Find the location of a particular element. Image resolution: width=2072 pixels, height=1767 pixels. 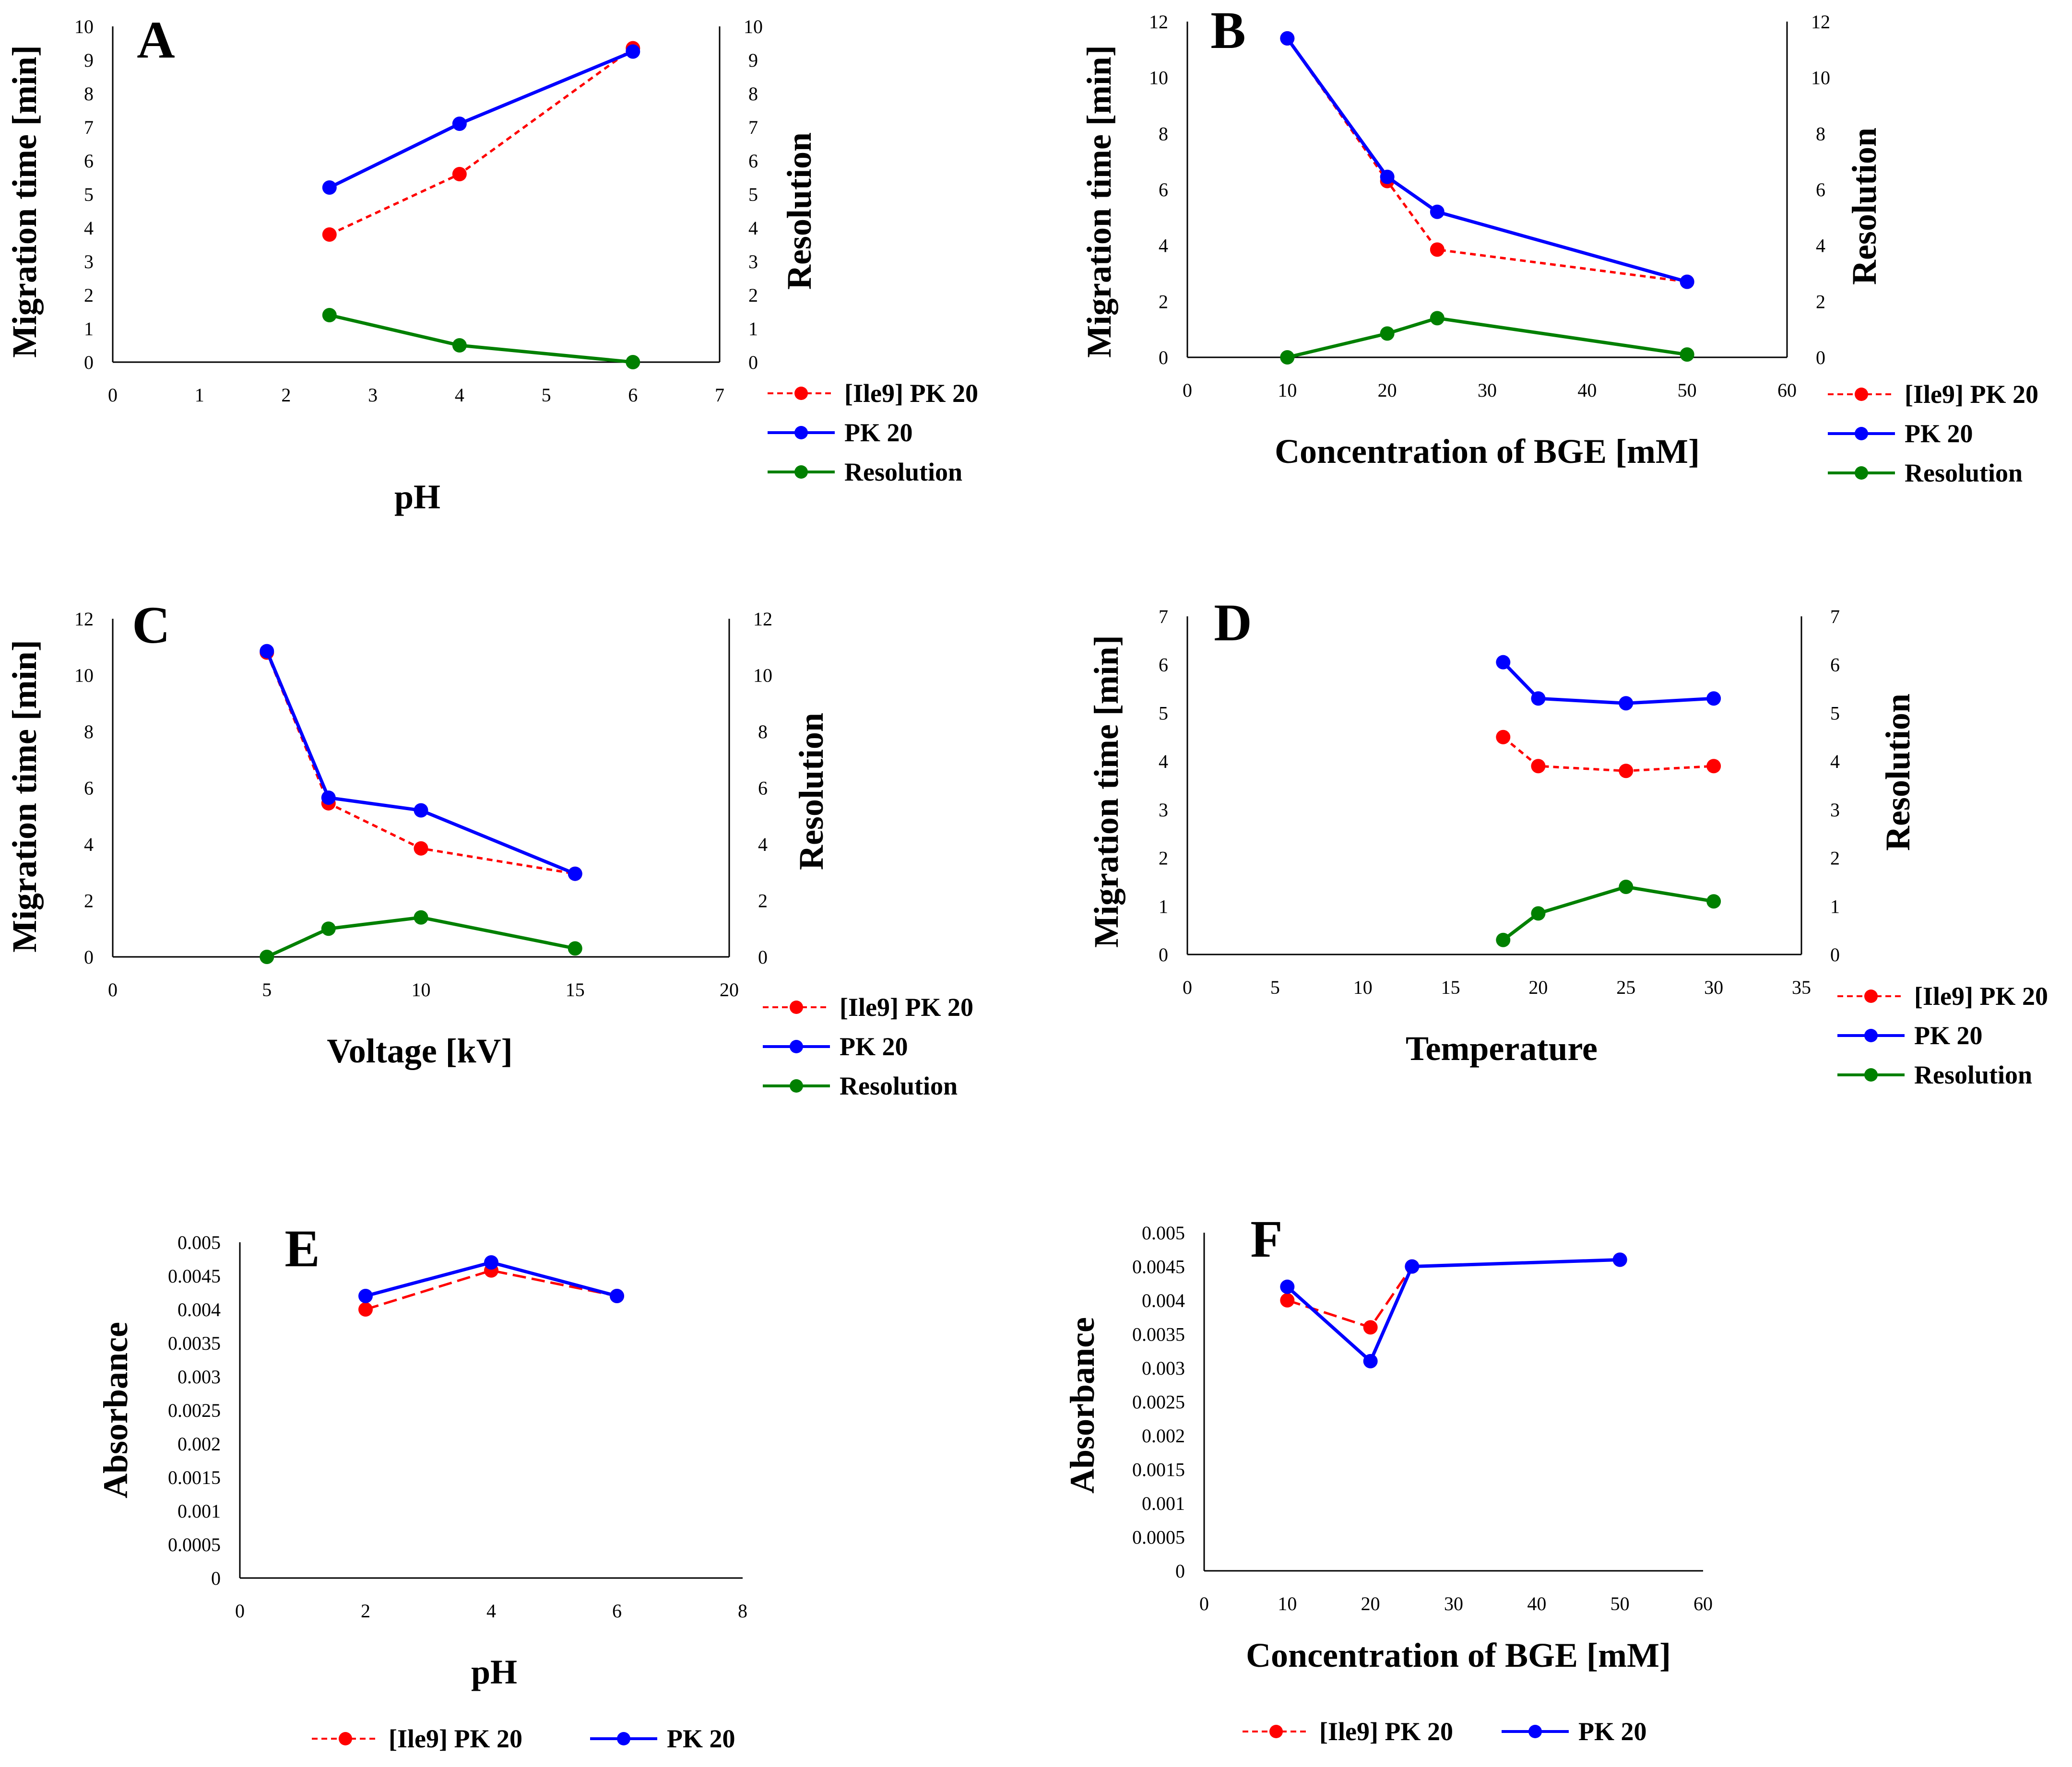

y-tick-label: 0 is located at coordinates (216, 1578).